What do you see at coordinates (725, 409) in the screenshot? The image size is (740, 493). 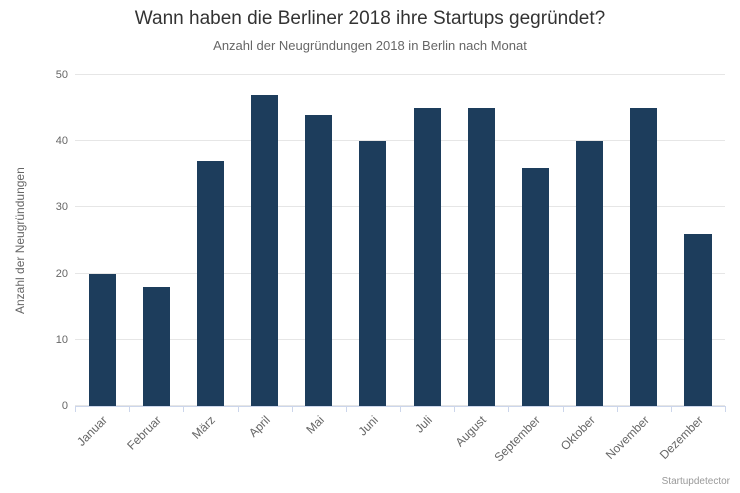 I see `x-axis-tick` at bounding box center [725, 409].